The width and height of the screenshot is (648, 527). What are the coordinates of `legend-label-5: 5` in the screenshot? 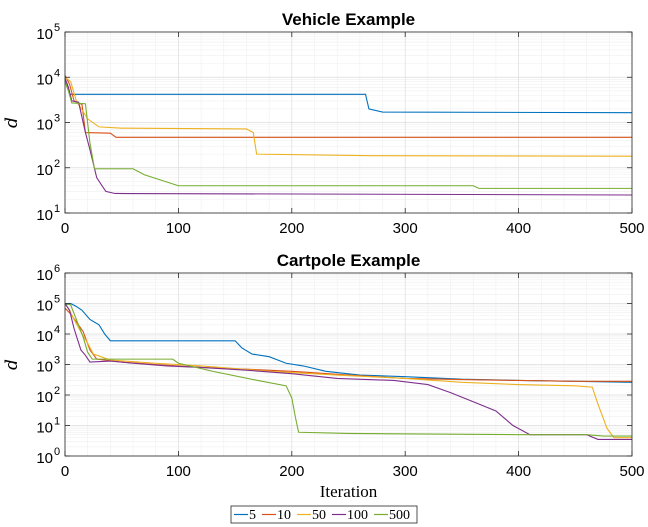 It's located at (252, 515).